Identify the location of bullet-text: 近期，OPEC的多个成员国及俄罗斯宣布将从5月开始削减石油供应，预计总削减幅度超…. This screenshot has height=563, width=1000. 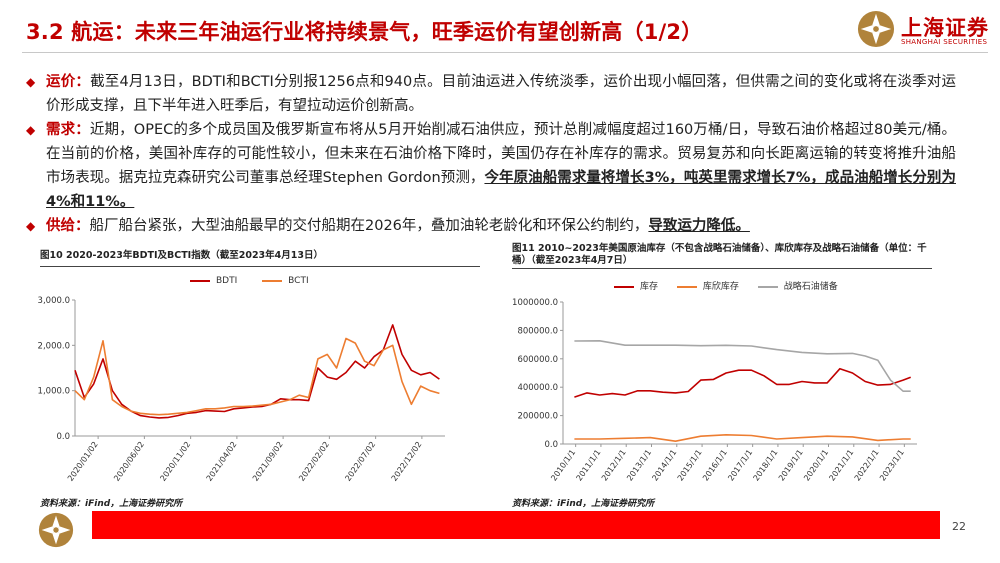
(501, 154).